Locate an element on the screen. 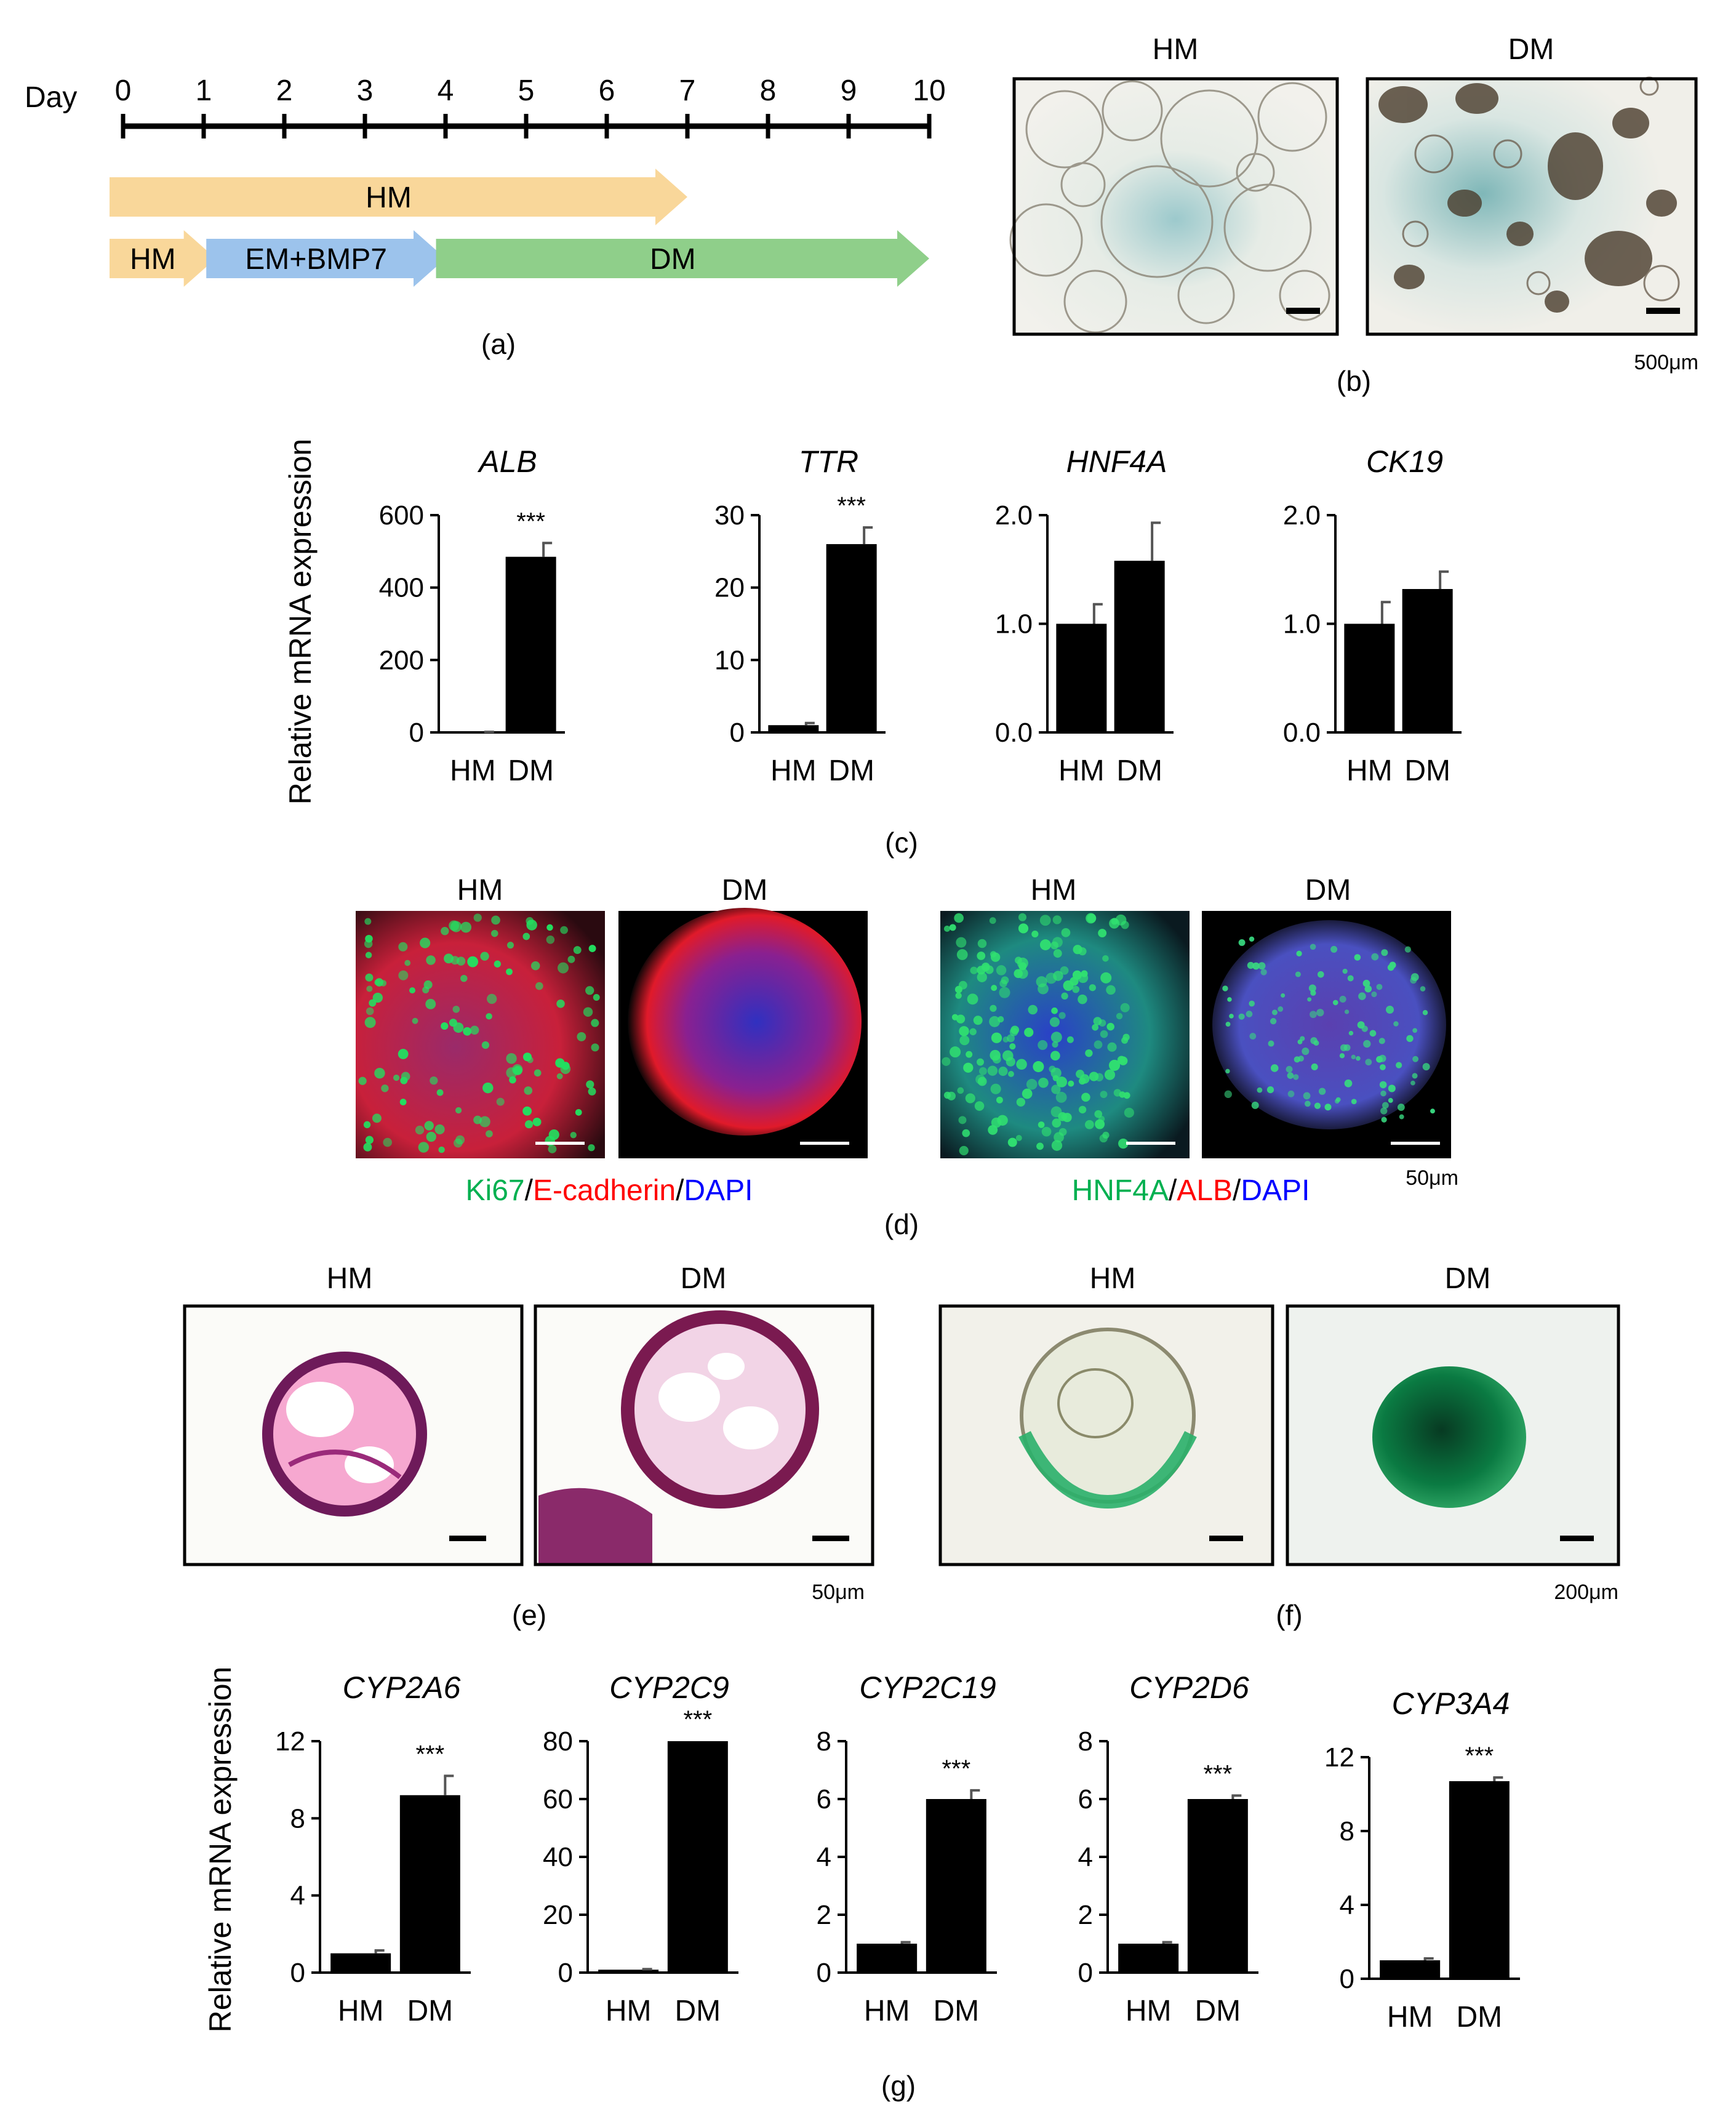 The height and width of the screenshot is (2116, 1736). legend-dapi-1: DAPI is located at coordinates (718, 1191).